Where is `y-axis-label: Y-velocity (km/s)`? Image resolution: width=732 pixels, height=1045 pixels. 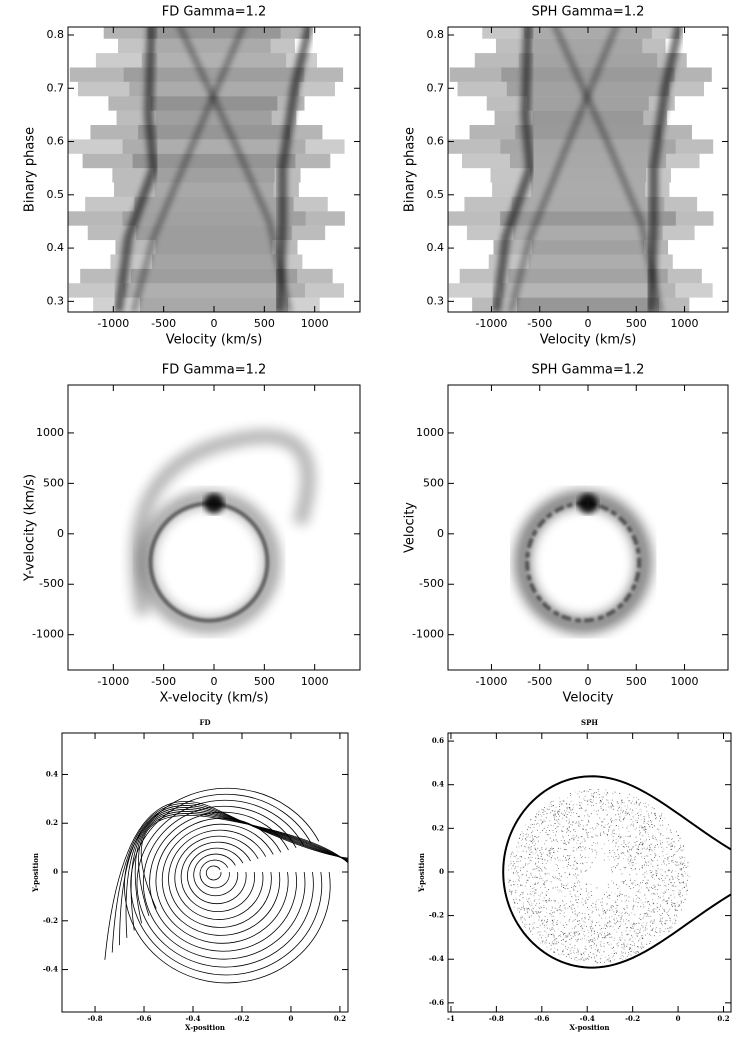
y-axis-label: Y-velocity (km/s) is located at coordinates (30, 528).